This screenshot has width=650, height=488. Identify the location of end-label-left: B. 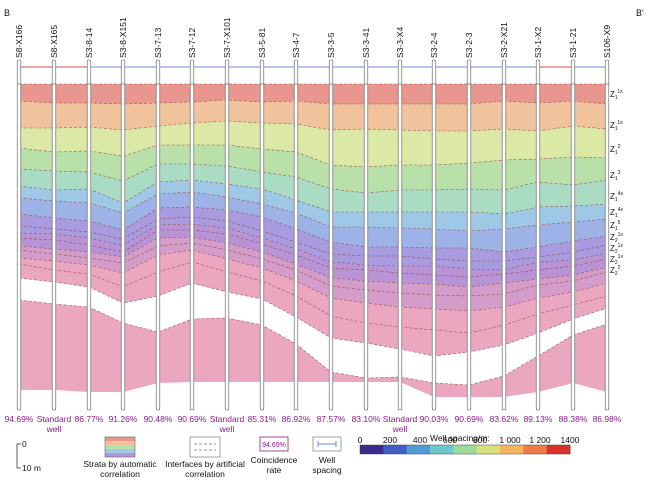
(7, 13).